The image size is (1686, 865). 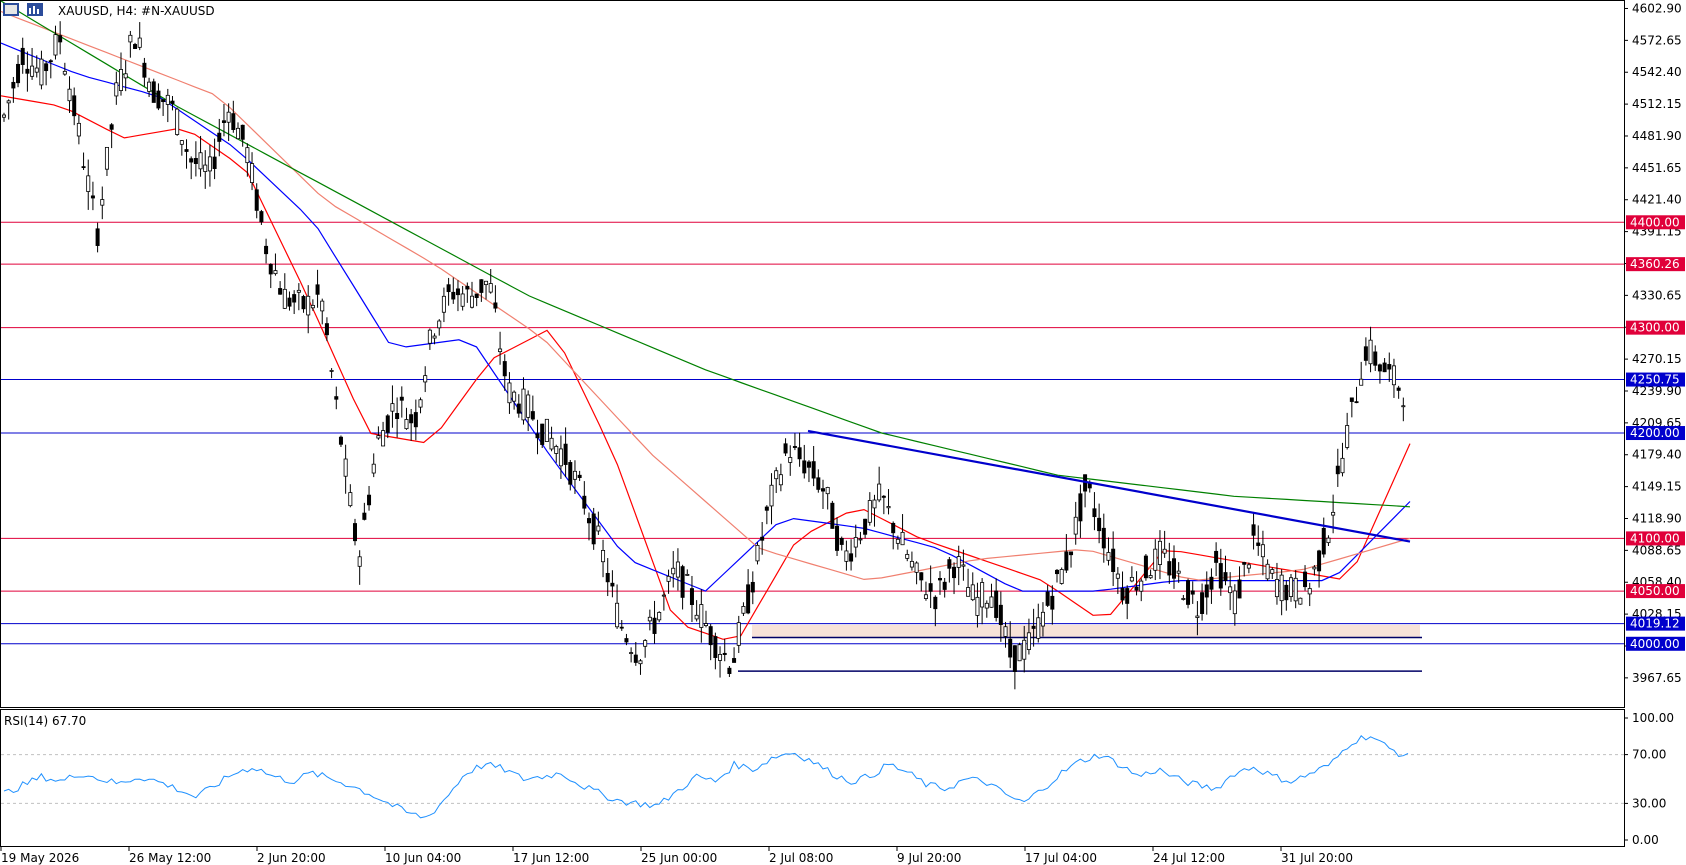 What do you see at coordinates (1657, 391) in the screenshot?
I see `price-tick-label-12: 4239.90` at bounding box center [1657, 391].